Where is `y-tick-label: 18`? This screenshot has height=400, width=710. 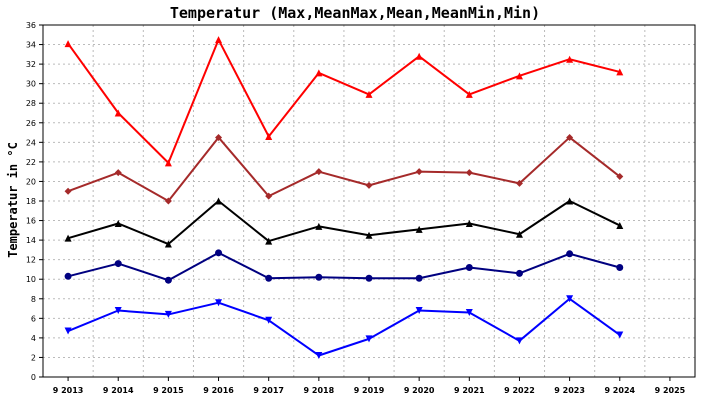 y-tick-label: 18 is located at coordinates (31, 201).